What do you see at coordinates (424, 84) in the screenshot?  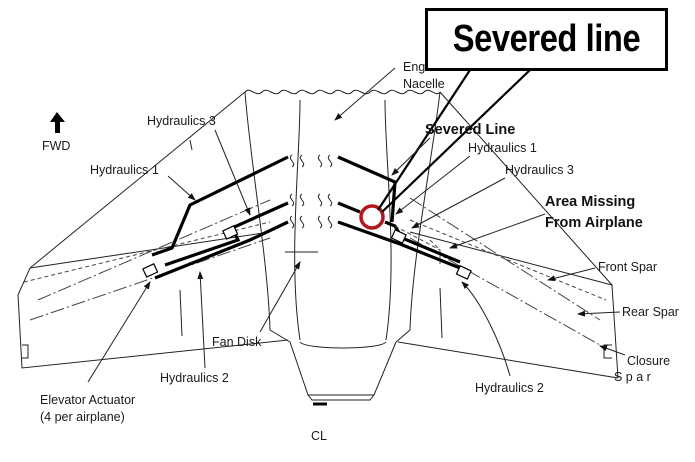 I see `nacelle-label: Nacelle` at bounding box center [424, 84].